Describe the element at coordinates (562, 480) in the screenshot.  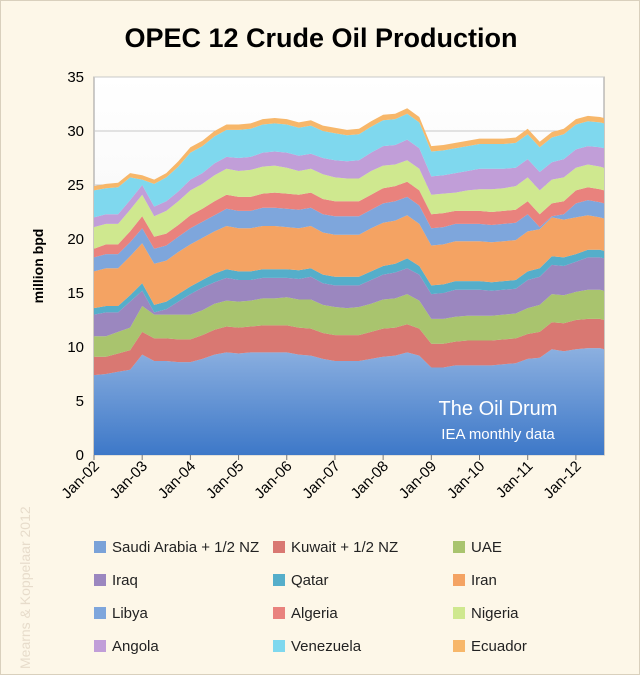
I see `x-tick-label: Jan-12` at that location.